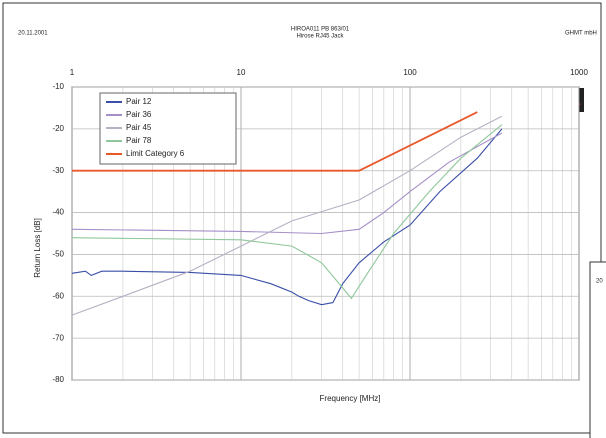 This screenshot has width=606, height=438. I want to click on y-tick-label: -40, so click(58, 212).